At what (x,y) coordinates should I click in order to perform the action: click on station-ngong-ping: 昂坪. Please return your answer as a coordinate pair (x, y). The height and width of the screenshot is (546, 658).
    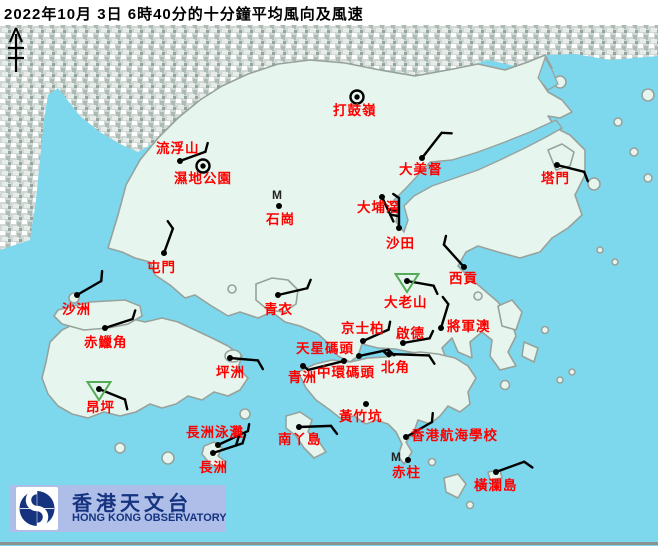
    Looking at the image, I should click on (107, 398).